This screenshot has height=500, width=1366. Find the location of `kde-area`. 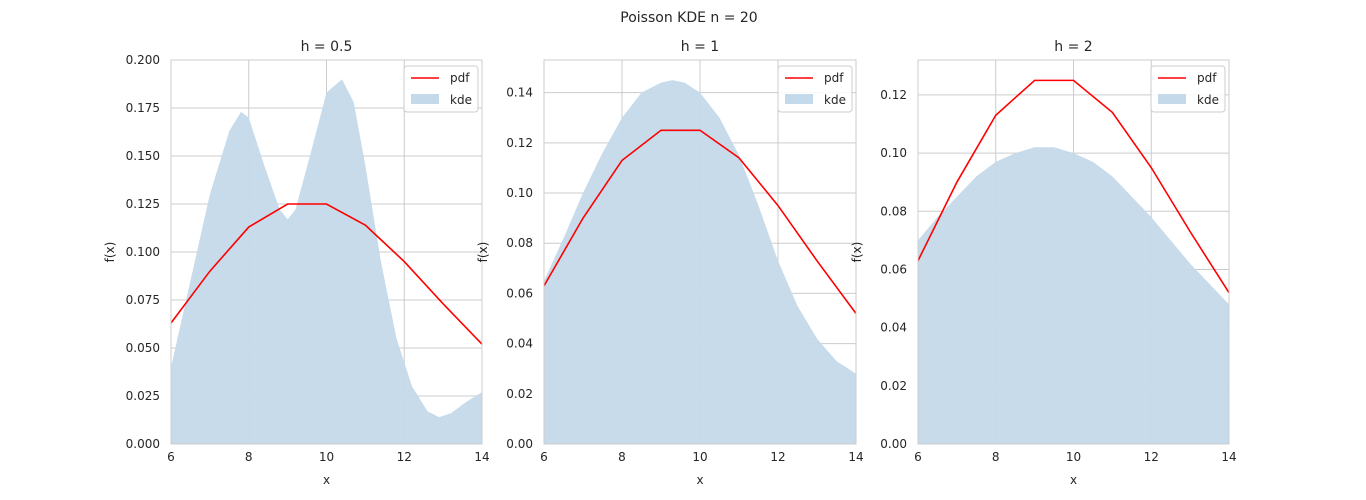

kde-area is located at coordinates (1073, 296).